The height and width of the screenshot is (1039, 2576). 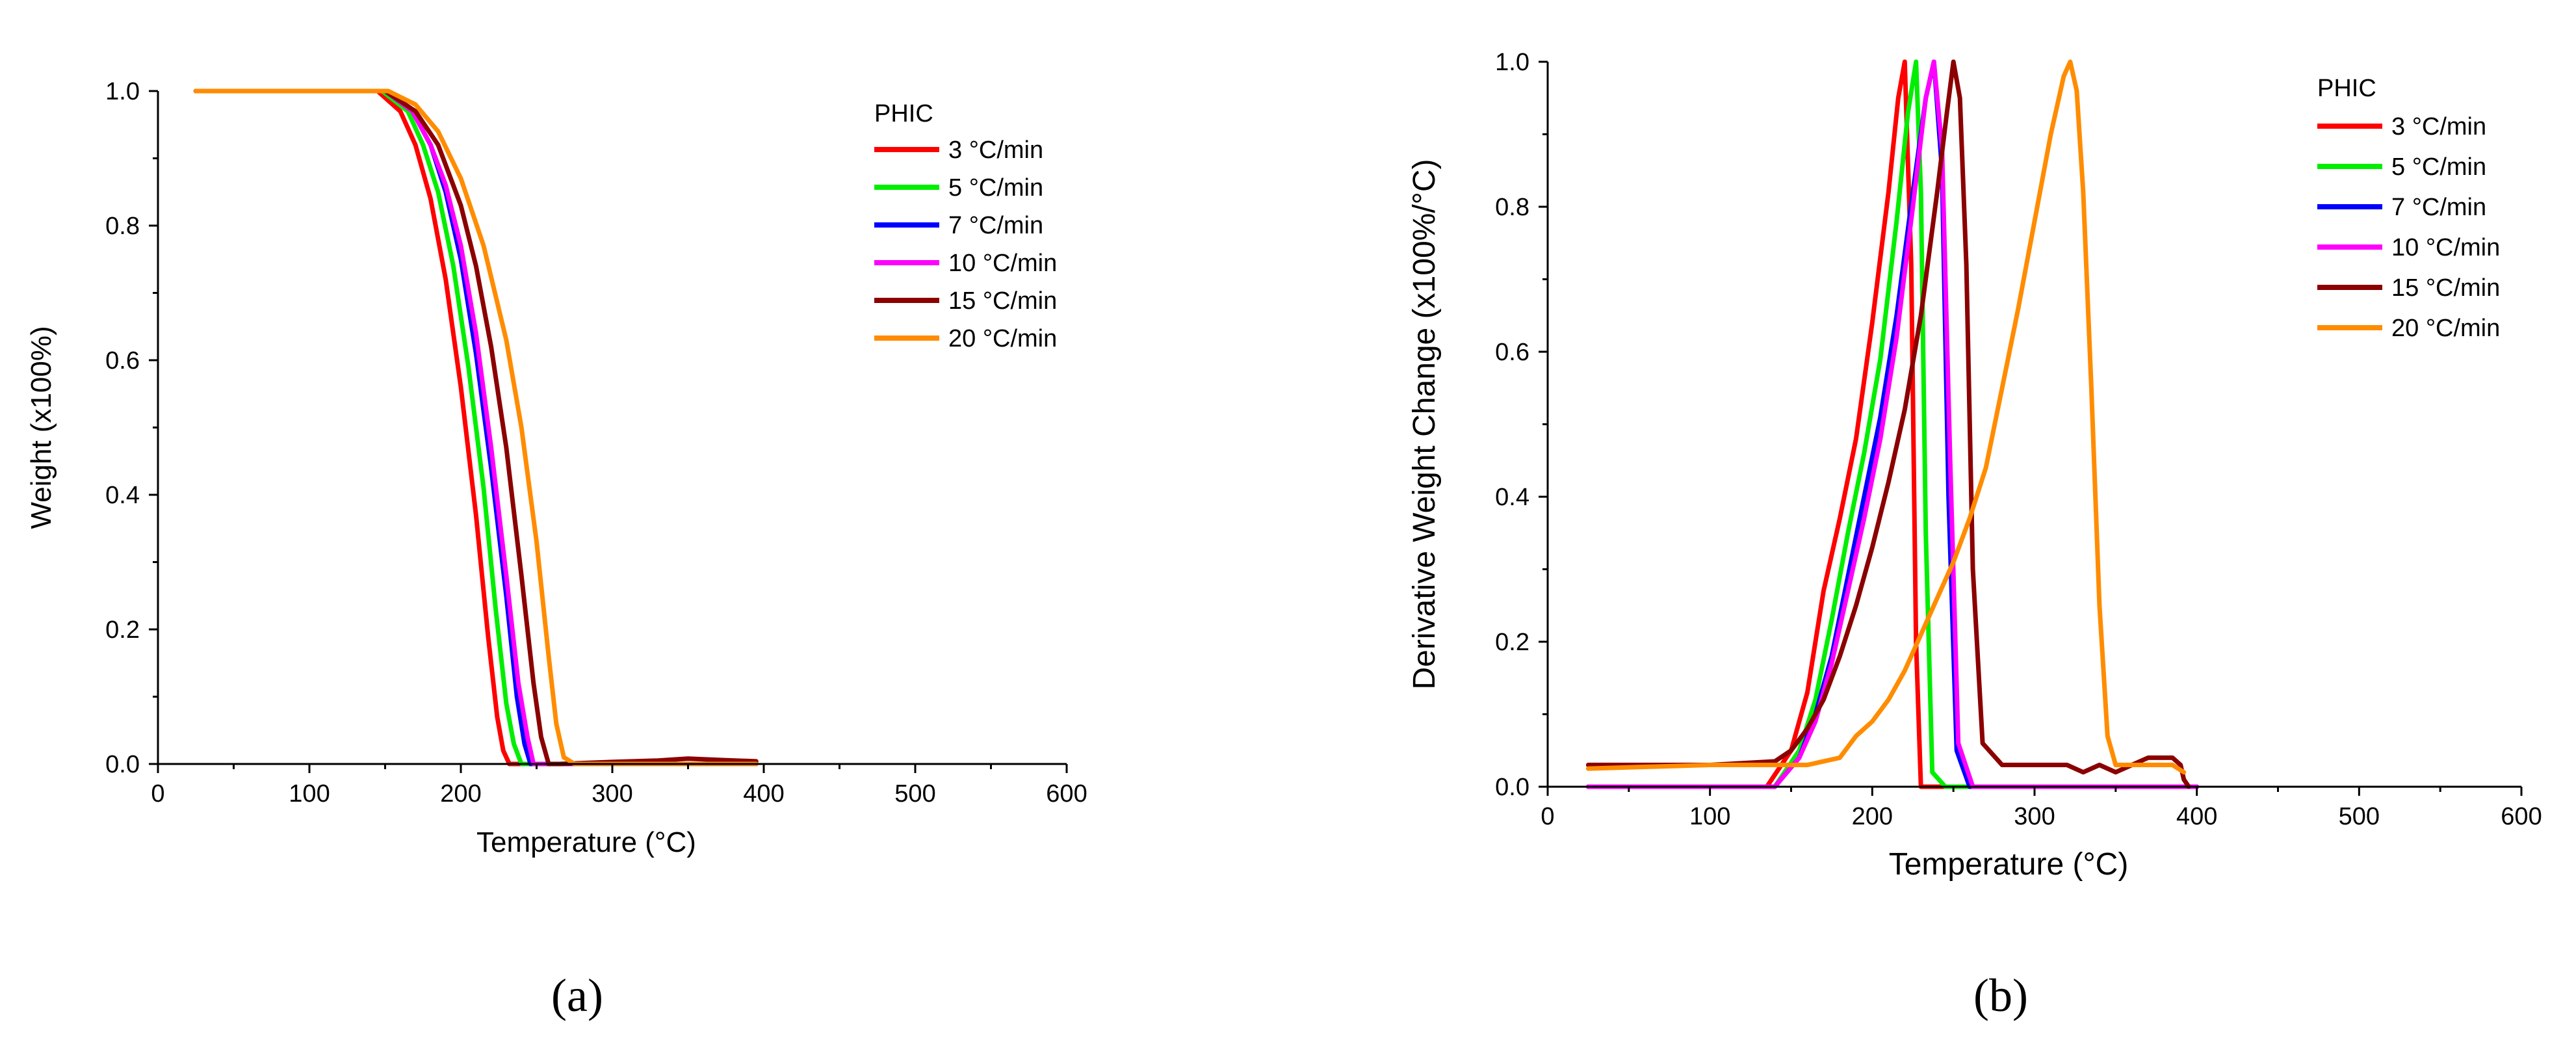 I want to click on panel-a-y-tick-label: 0.2, so click(x=122, y=630).